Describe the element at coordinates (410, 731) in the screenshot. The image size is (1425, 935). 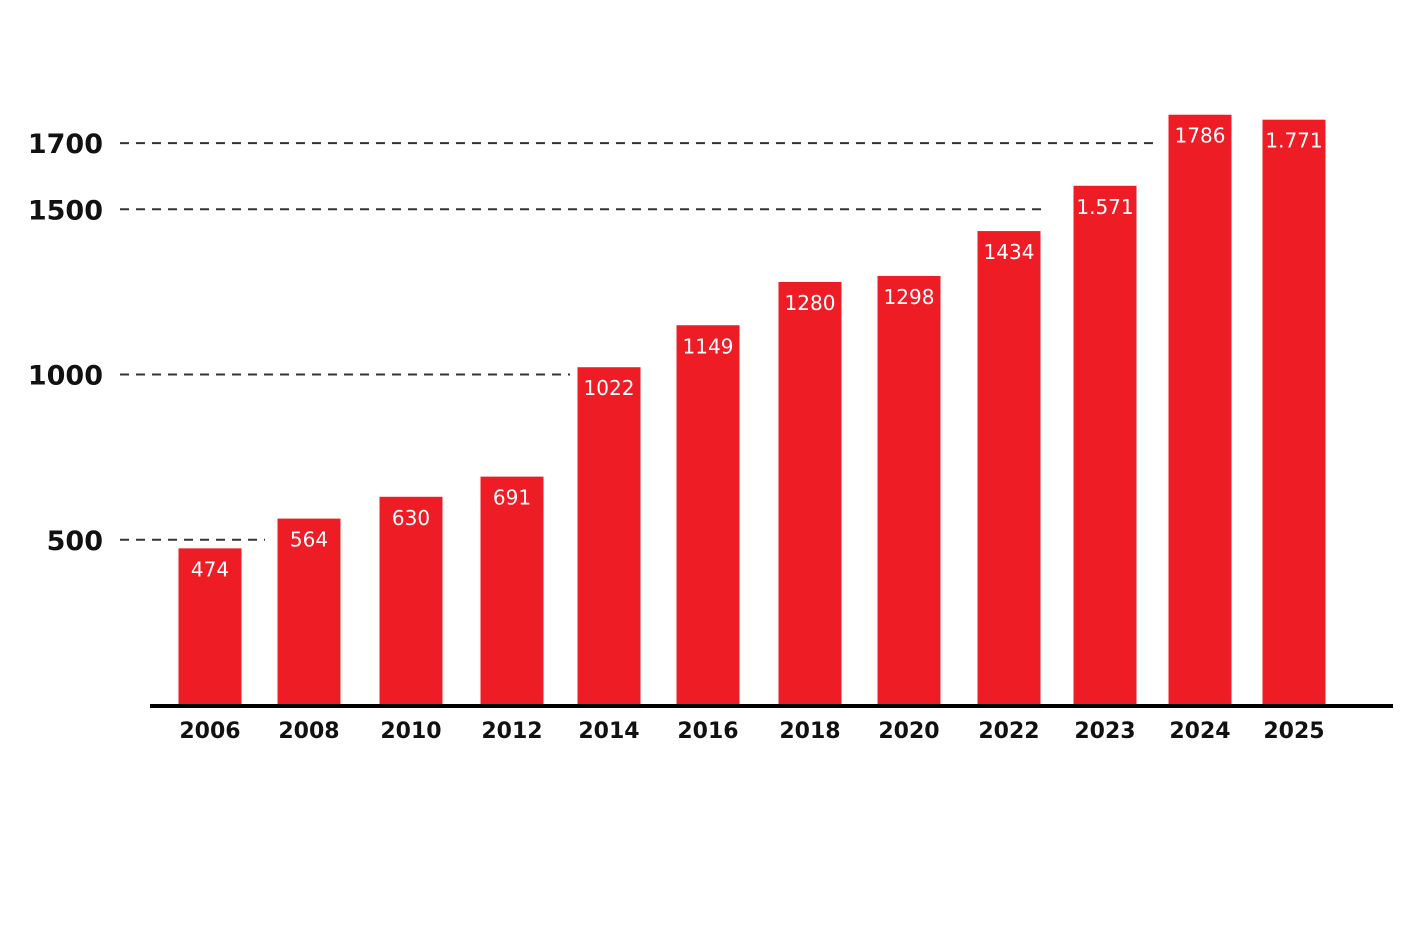
I see `x-tick-label: 2010` at that location.